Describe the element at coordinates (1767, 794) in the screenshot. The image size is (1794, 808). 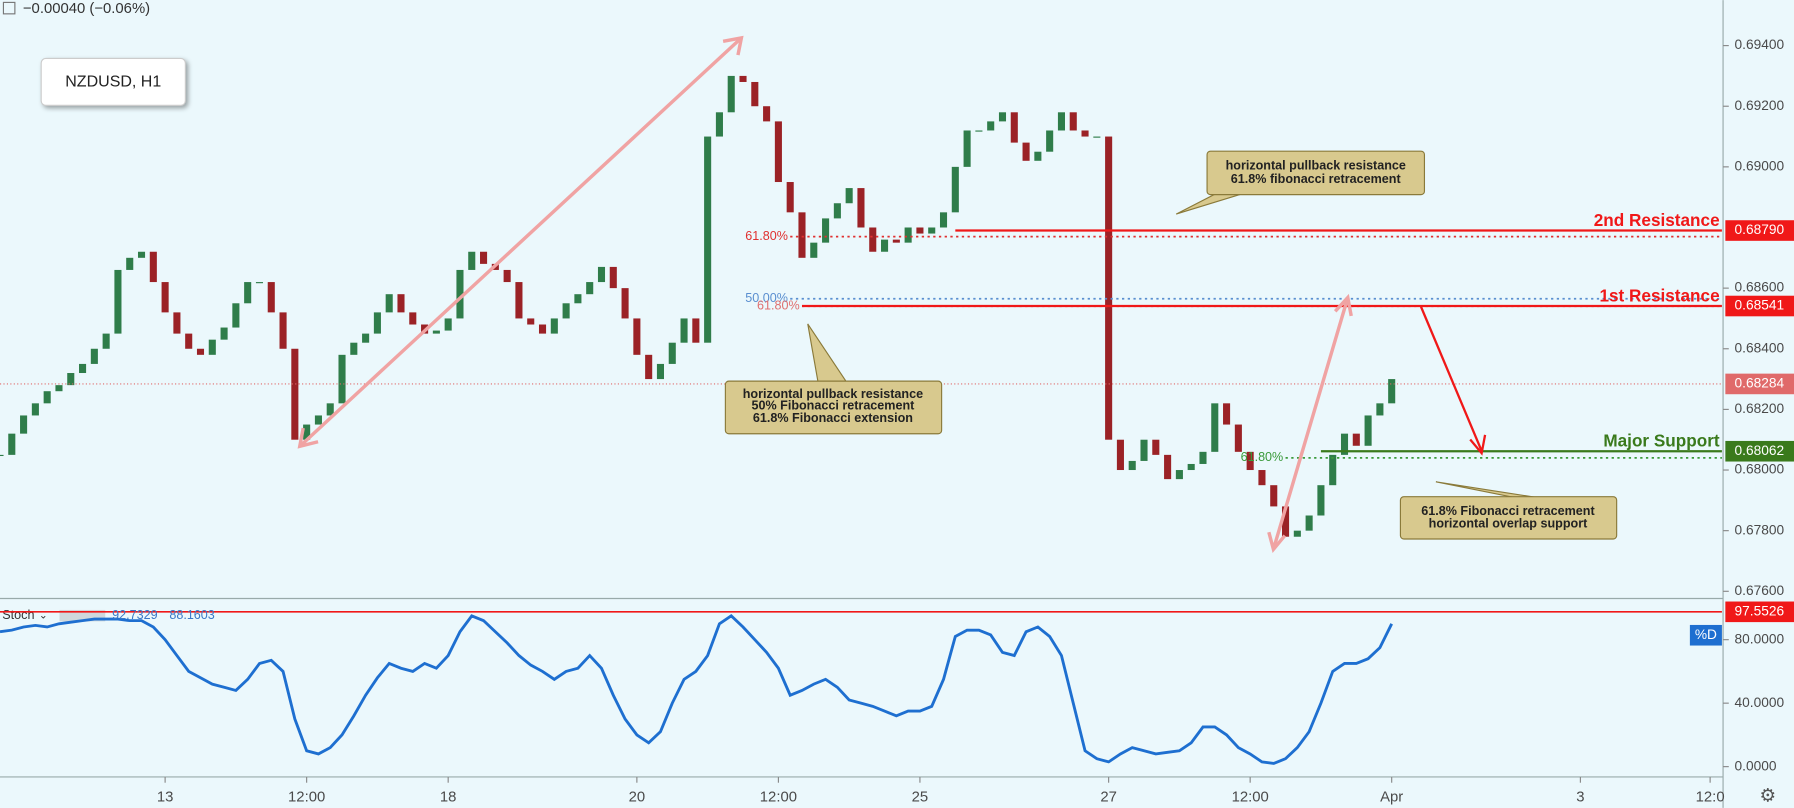
I see `settings-icon: ⚙` at that location.